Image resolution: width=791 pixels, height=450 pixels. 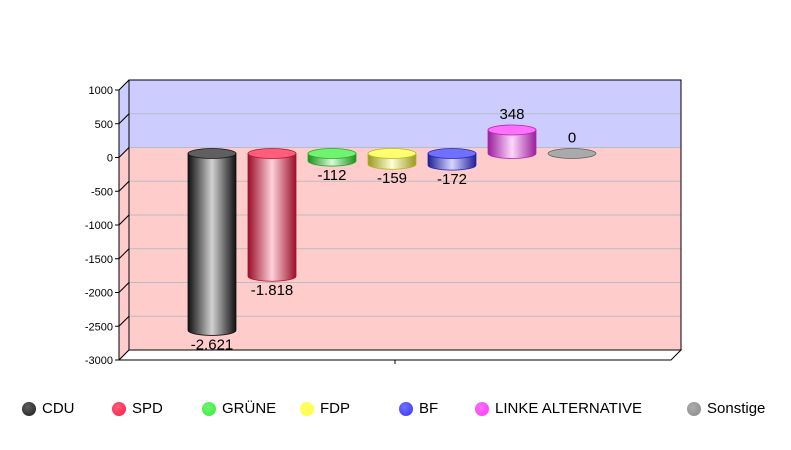 What do you see at coordinates (147, 408) in the screenshot?
I see `legend-label: SPD` at bounding box center [147, 408].